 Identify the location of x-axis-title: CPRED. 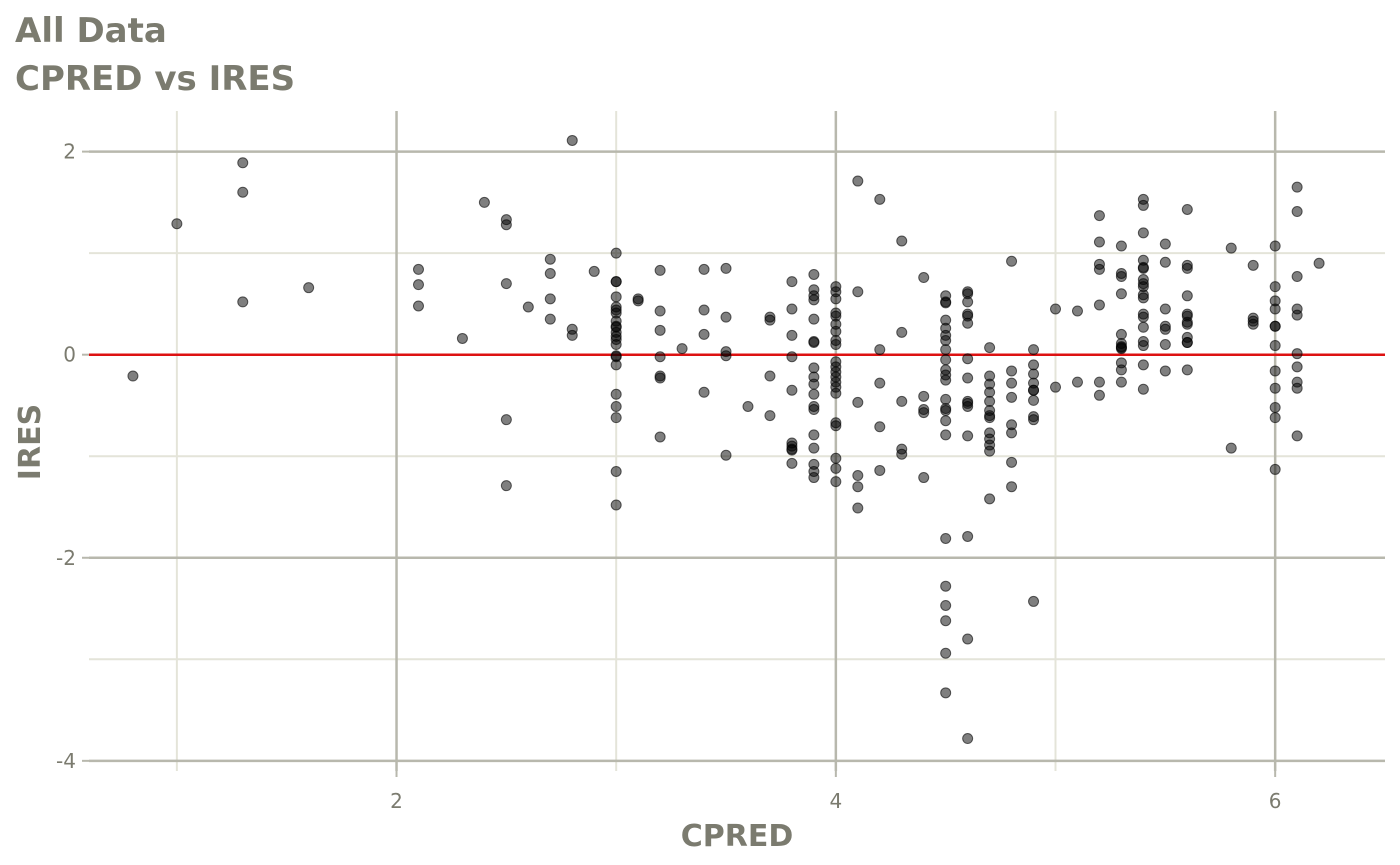
(737, 836).